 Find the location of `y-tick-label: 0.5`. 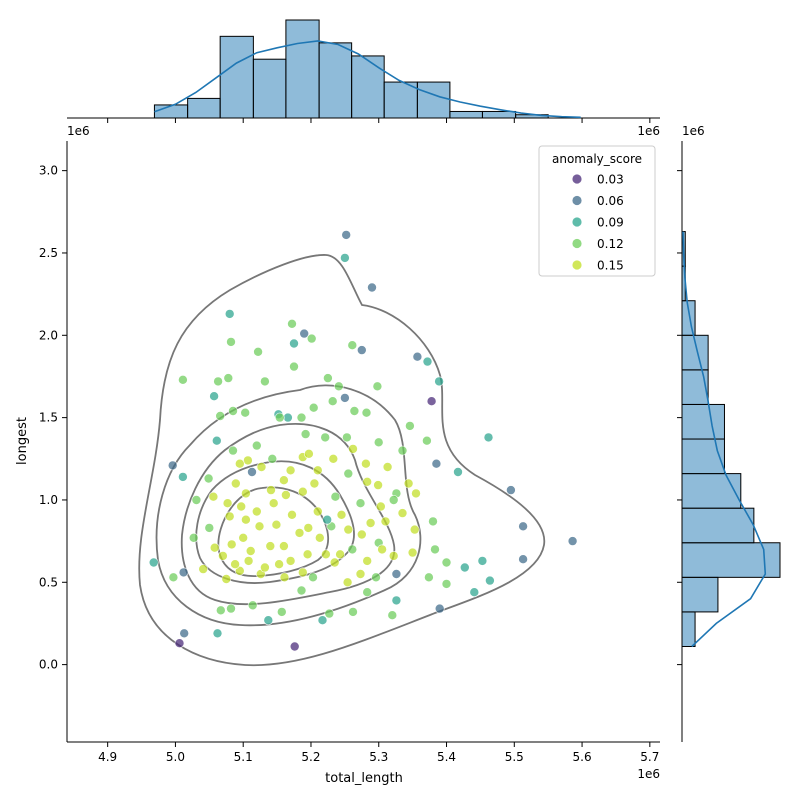

y-tick-label: 0.5 is located at coordinates (48, 582).